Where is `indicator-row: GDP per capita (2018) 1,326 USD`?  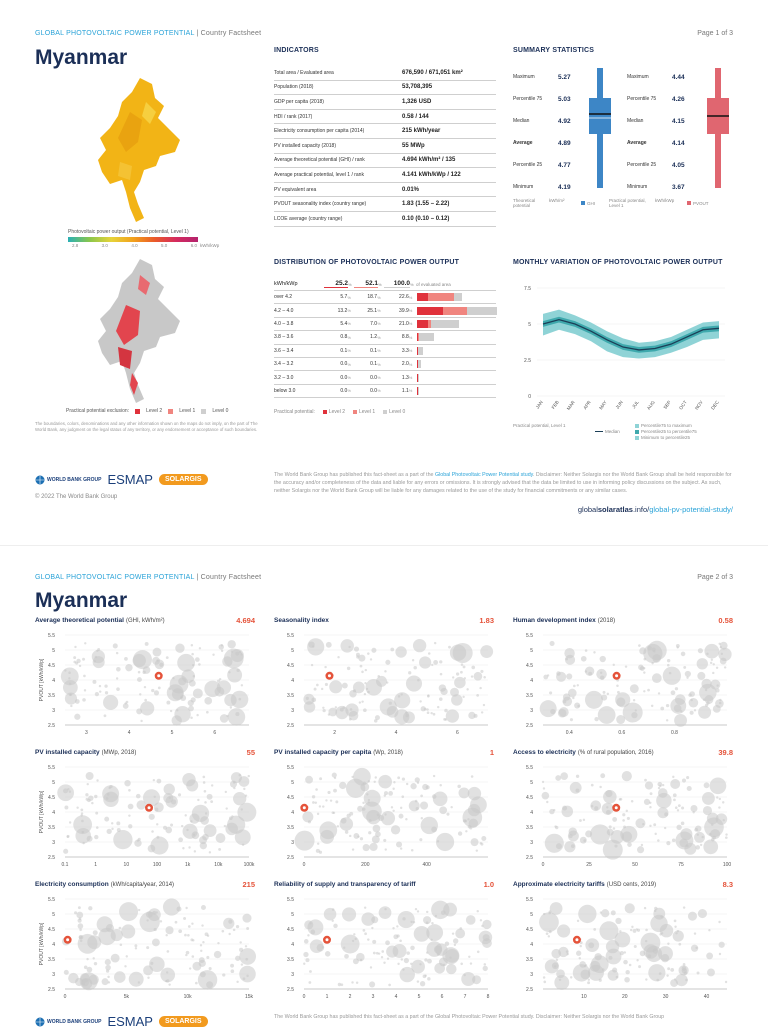
indicator-row: GDP per capita (2018) 1,326 USD is located at coordinates (385, 102).